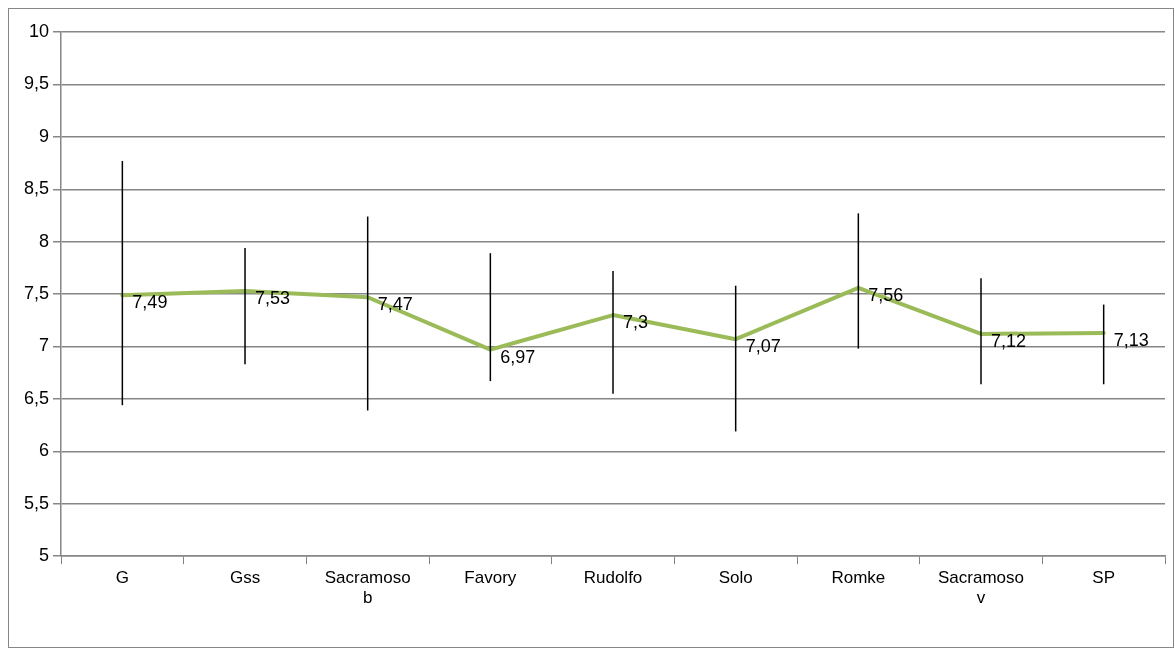 The width and height of the screenshot is (1175, 649). I want to click on y-tick-label: 9, so click(44, 135).